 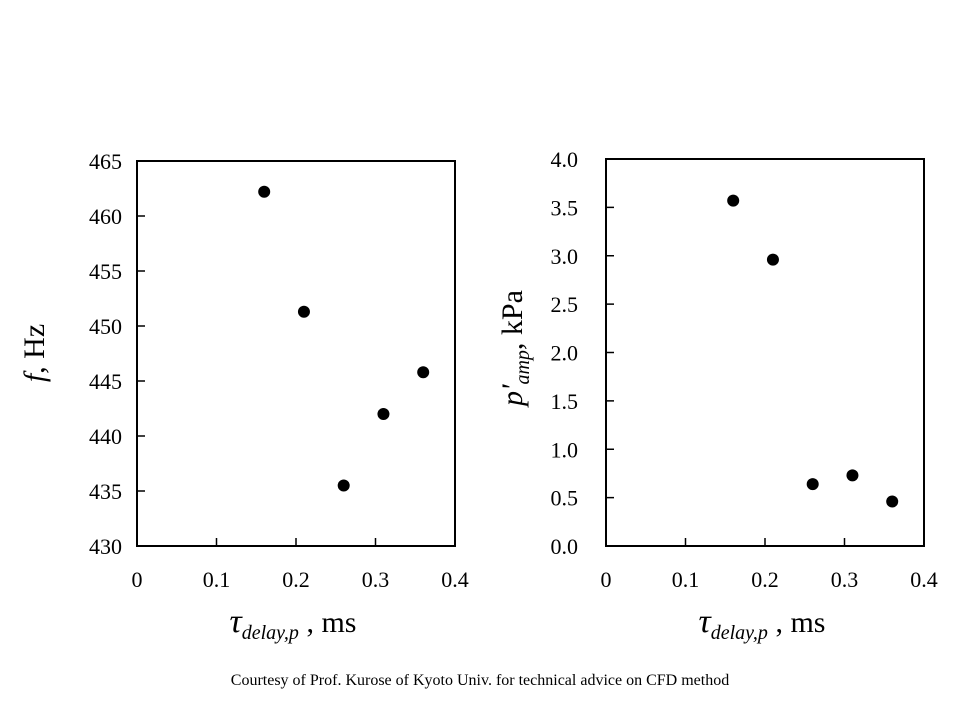 I want to click on pamp-ytick-label: 0.5, so click(x=565, y=498).